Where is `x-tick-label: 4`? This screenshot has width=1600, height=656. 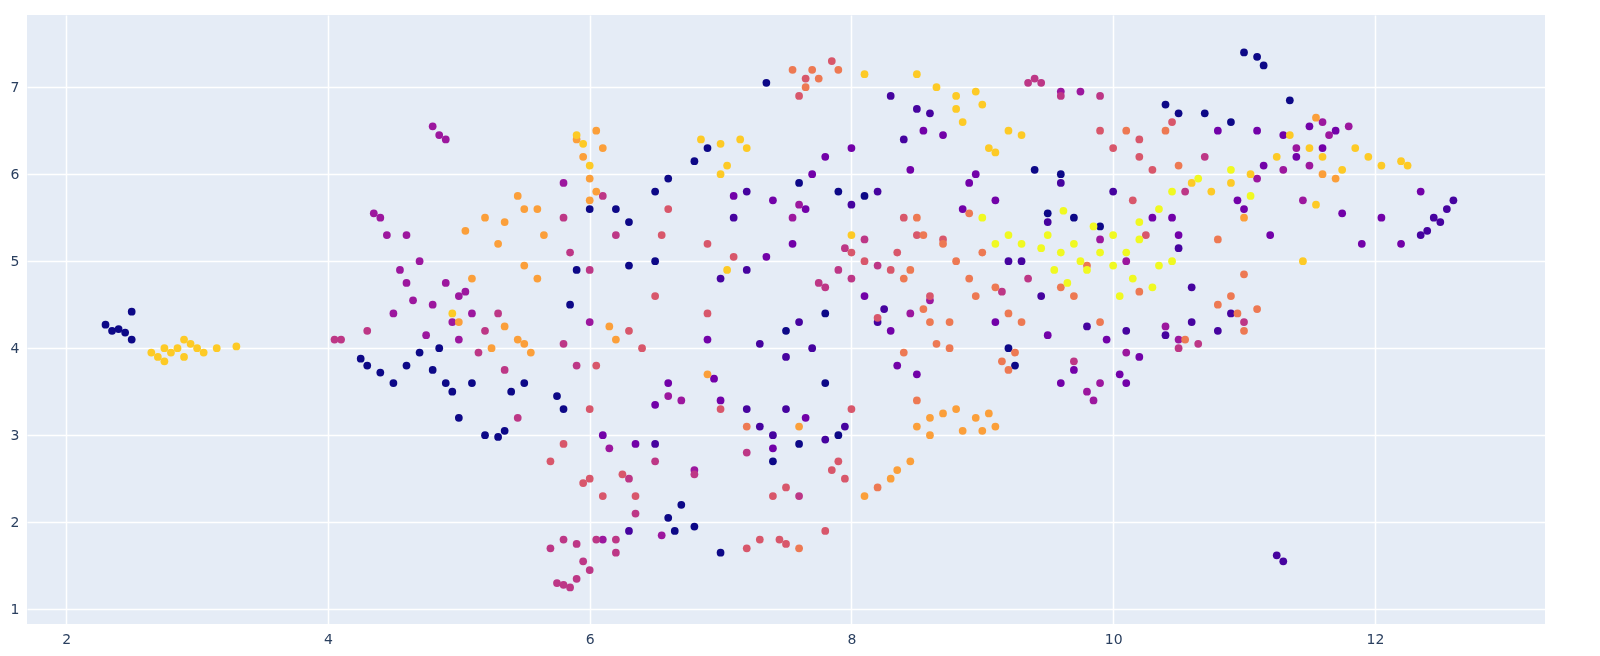
x-tick-label: 4 is located at coordinates (329, 638).